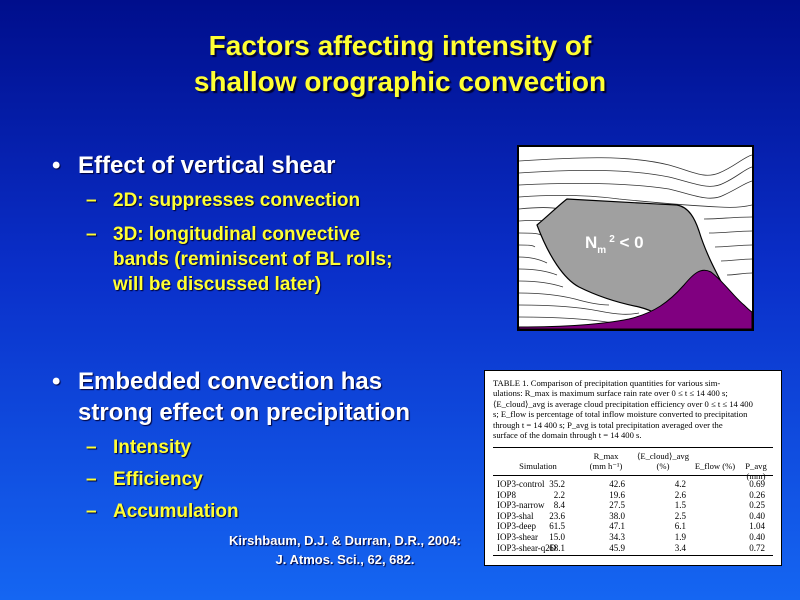 The image size is (800, 600). What do you see at coordinates (757, 494) in the screenshot?
I see `cell-pavg: 0.26` at bounding box center [757, 494].